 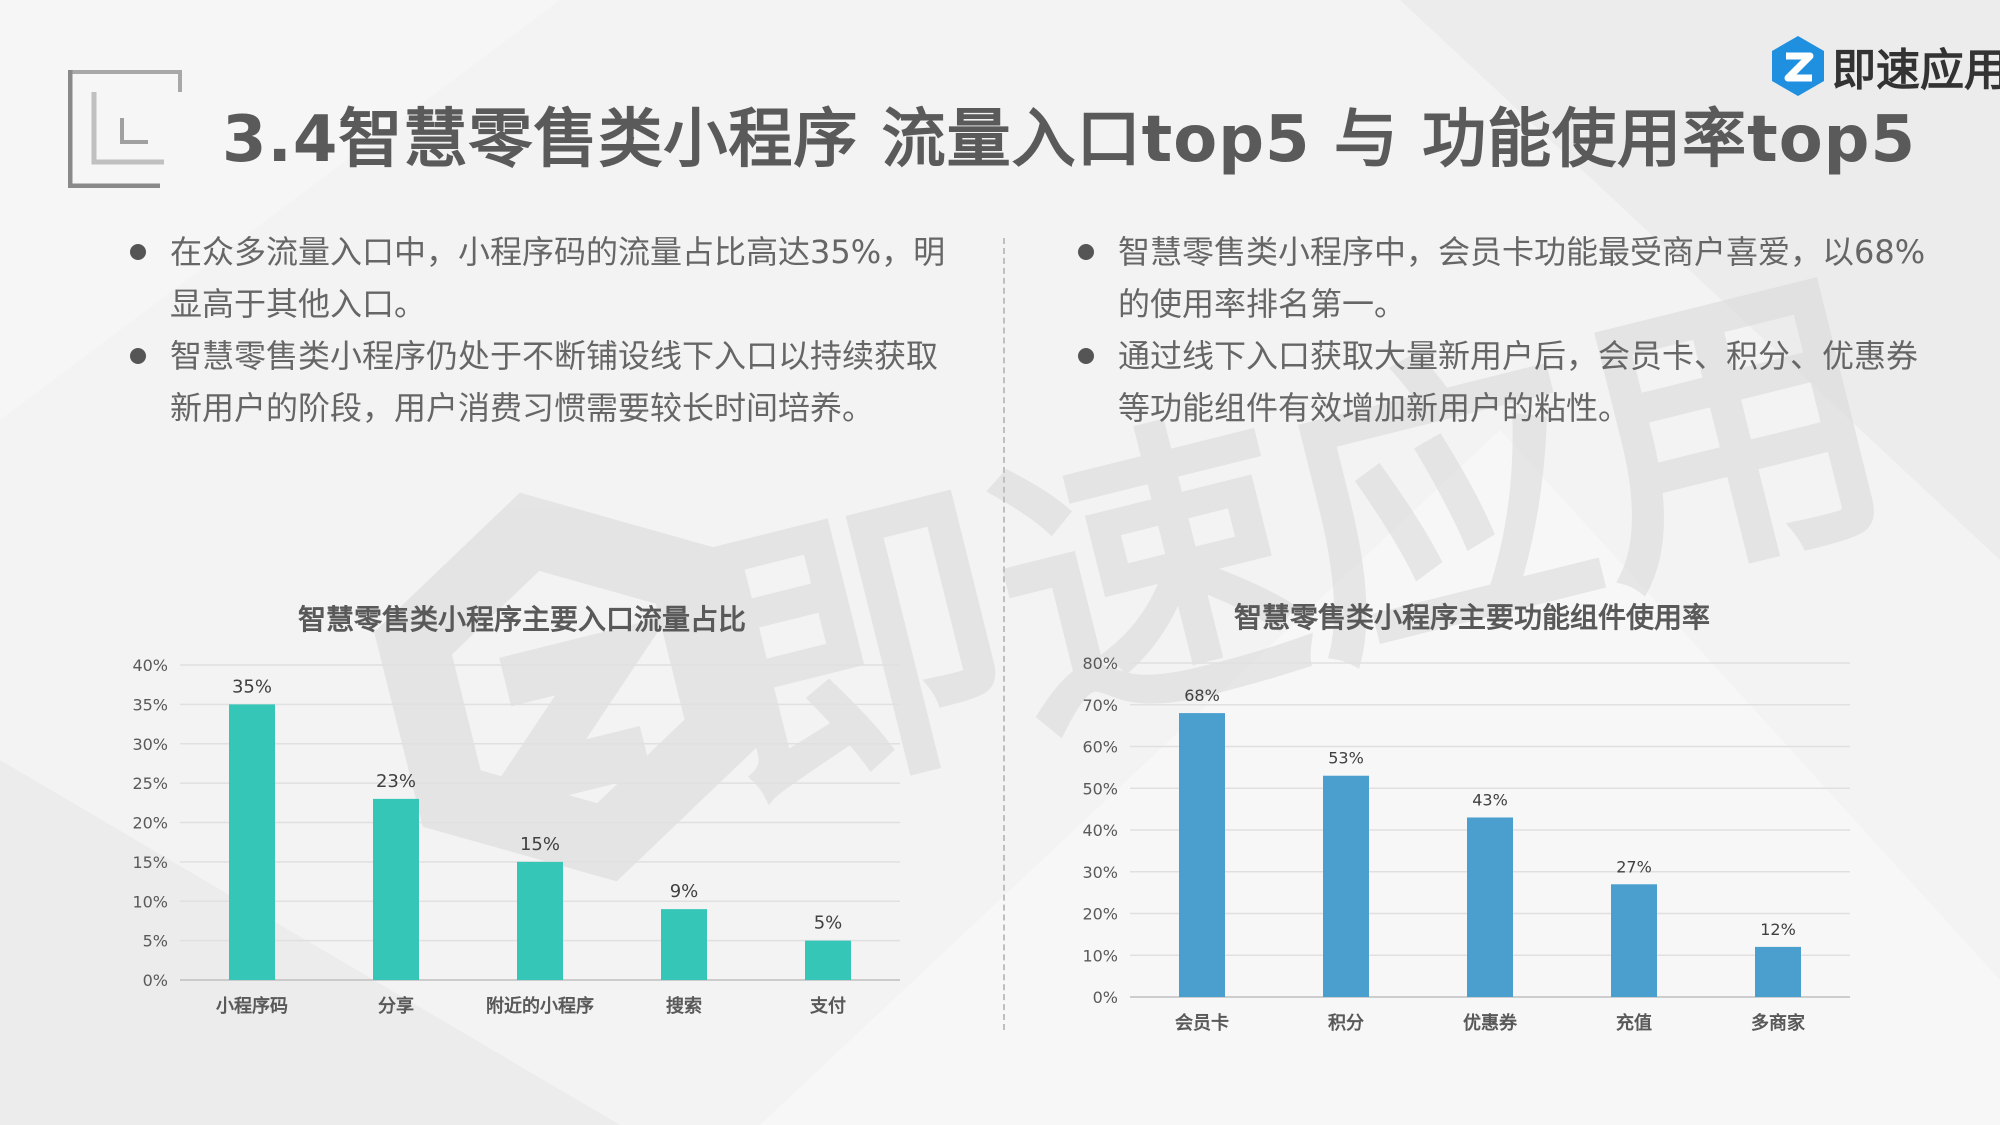 What do you see at coordinates (1634, 866) in the screenshot?
I see `data-label: 27%` at bounding box center [1634, 866].